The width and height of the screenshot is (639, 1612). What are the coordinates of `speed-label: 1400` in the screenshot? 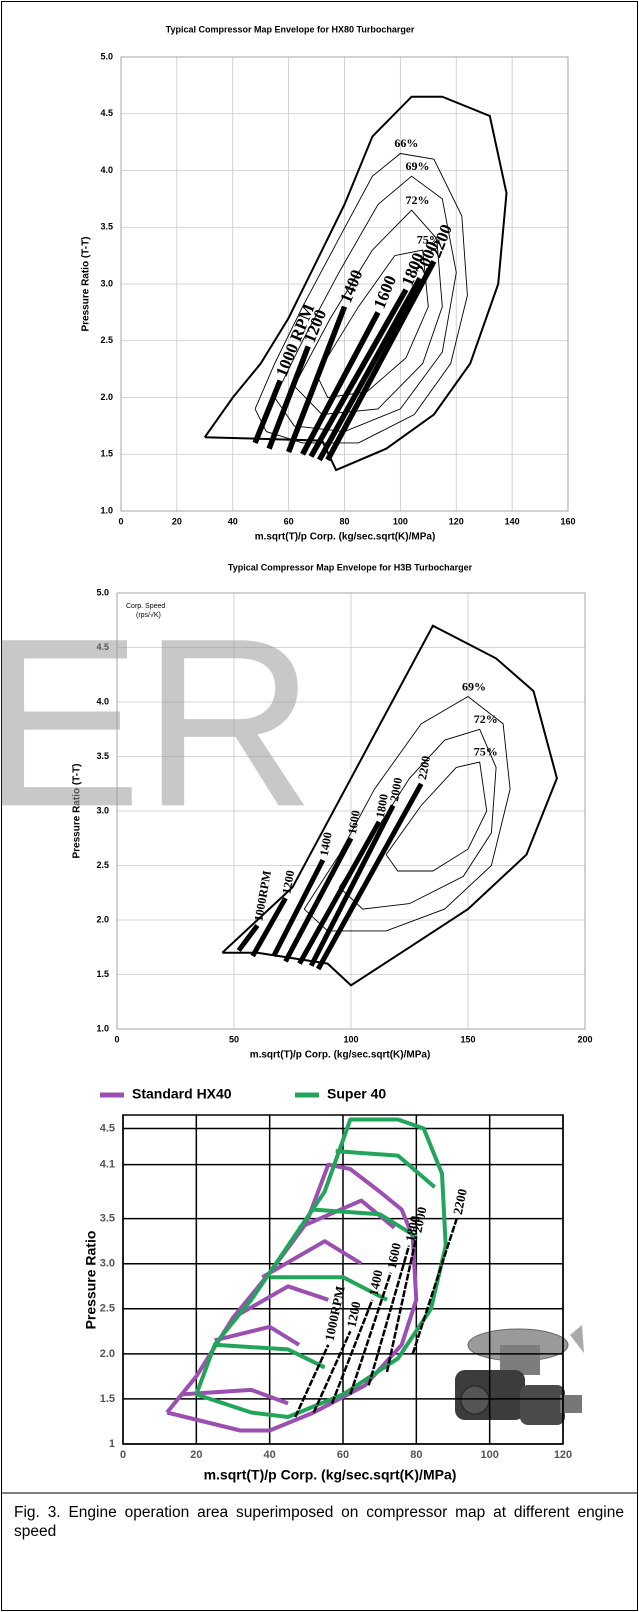 It's located at (326, 844).